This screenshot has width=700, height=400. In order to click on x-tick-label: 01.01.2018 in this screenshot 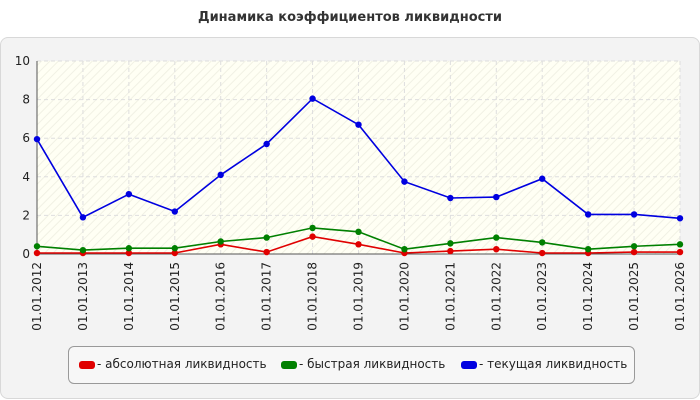, I will do `click(313, 296)`.